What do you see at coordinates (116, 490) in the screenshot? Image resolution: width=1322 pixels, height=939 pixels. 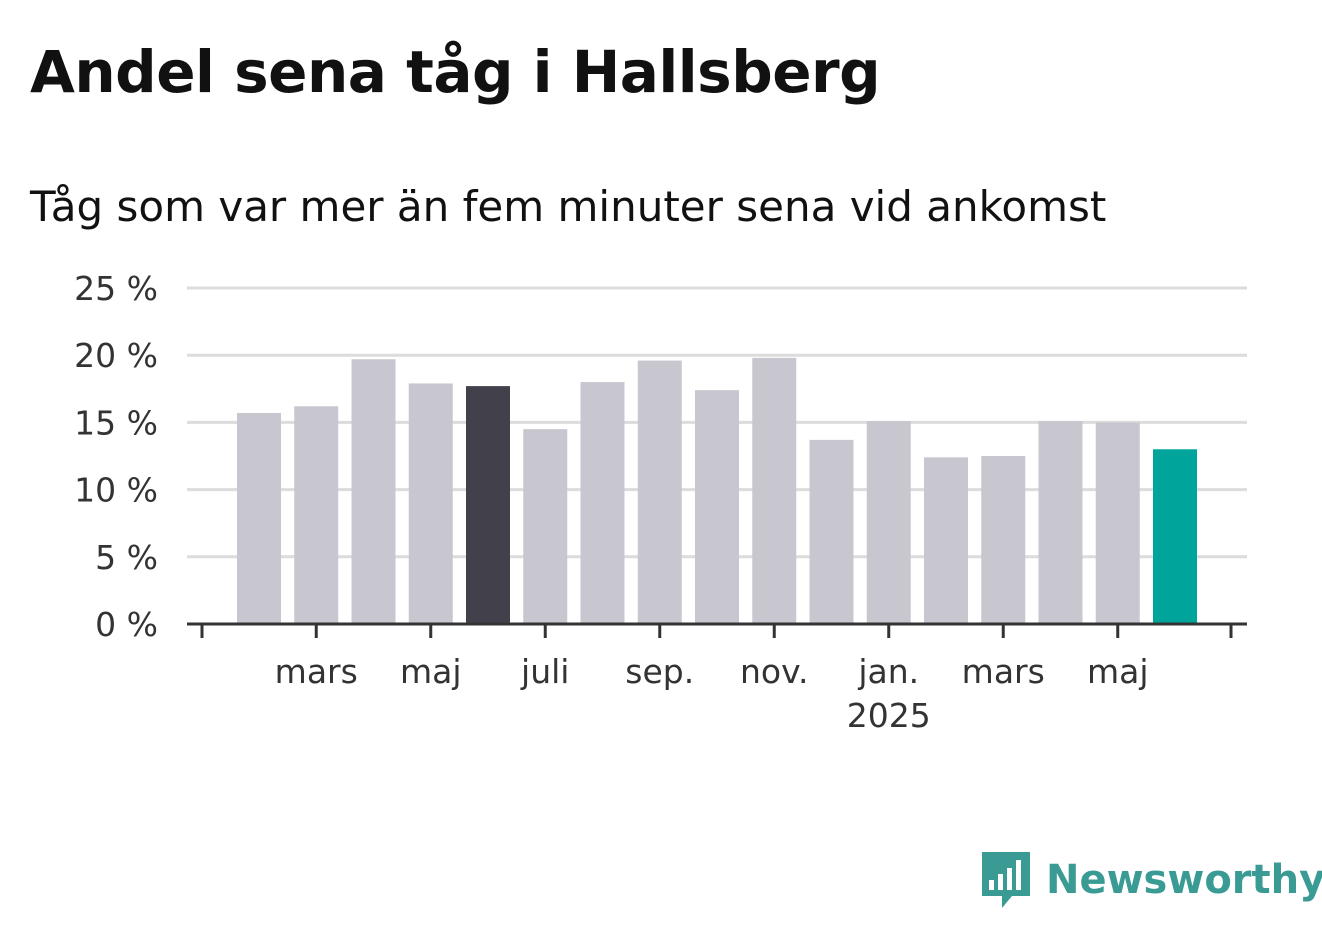 I see `y-tick-label: 10 %` at bounding box center [116, 490].